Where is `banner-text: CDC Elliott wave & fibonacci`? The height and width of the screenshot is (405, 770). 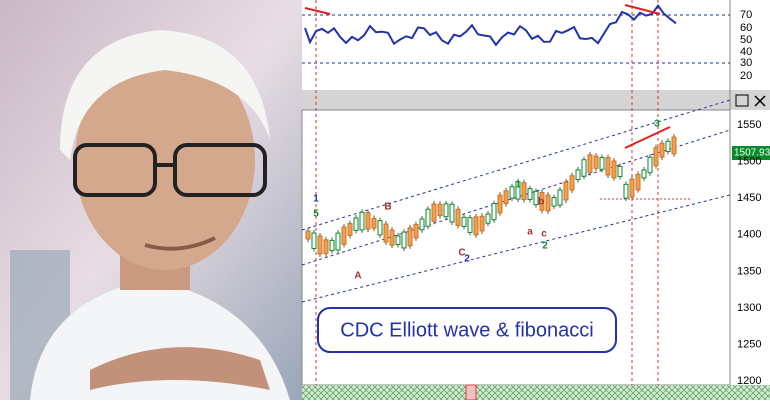
banner-text: CDC Elliott wave & fibonacci is located at coordinates (466, 330).